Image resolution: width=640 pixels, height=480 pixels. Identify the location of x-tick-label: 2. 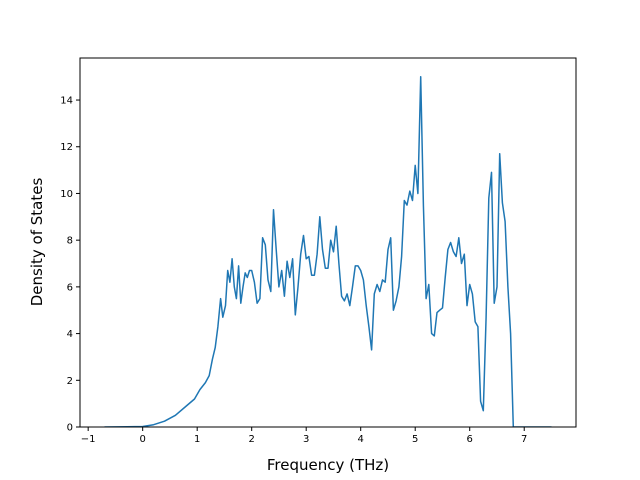
(252, 439).